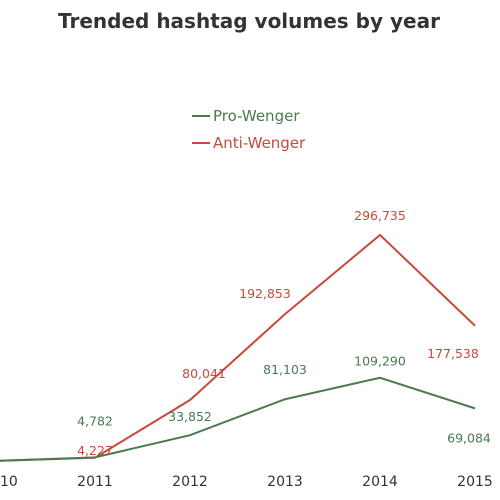  I want to click on x-tick-label-2010: 2010, so click(9, 482).